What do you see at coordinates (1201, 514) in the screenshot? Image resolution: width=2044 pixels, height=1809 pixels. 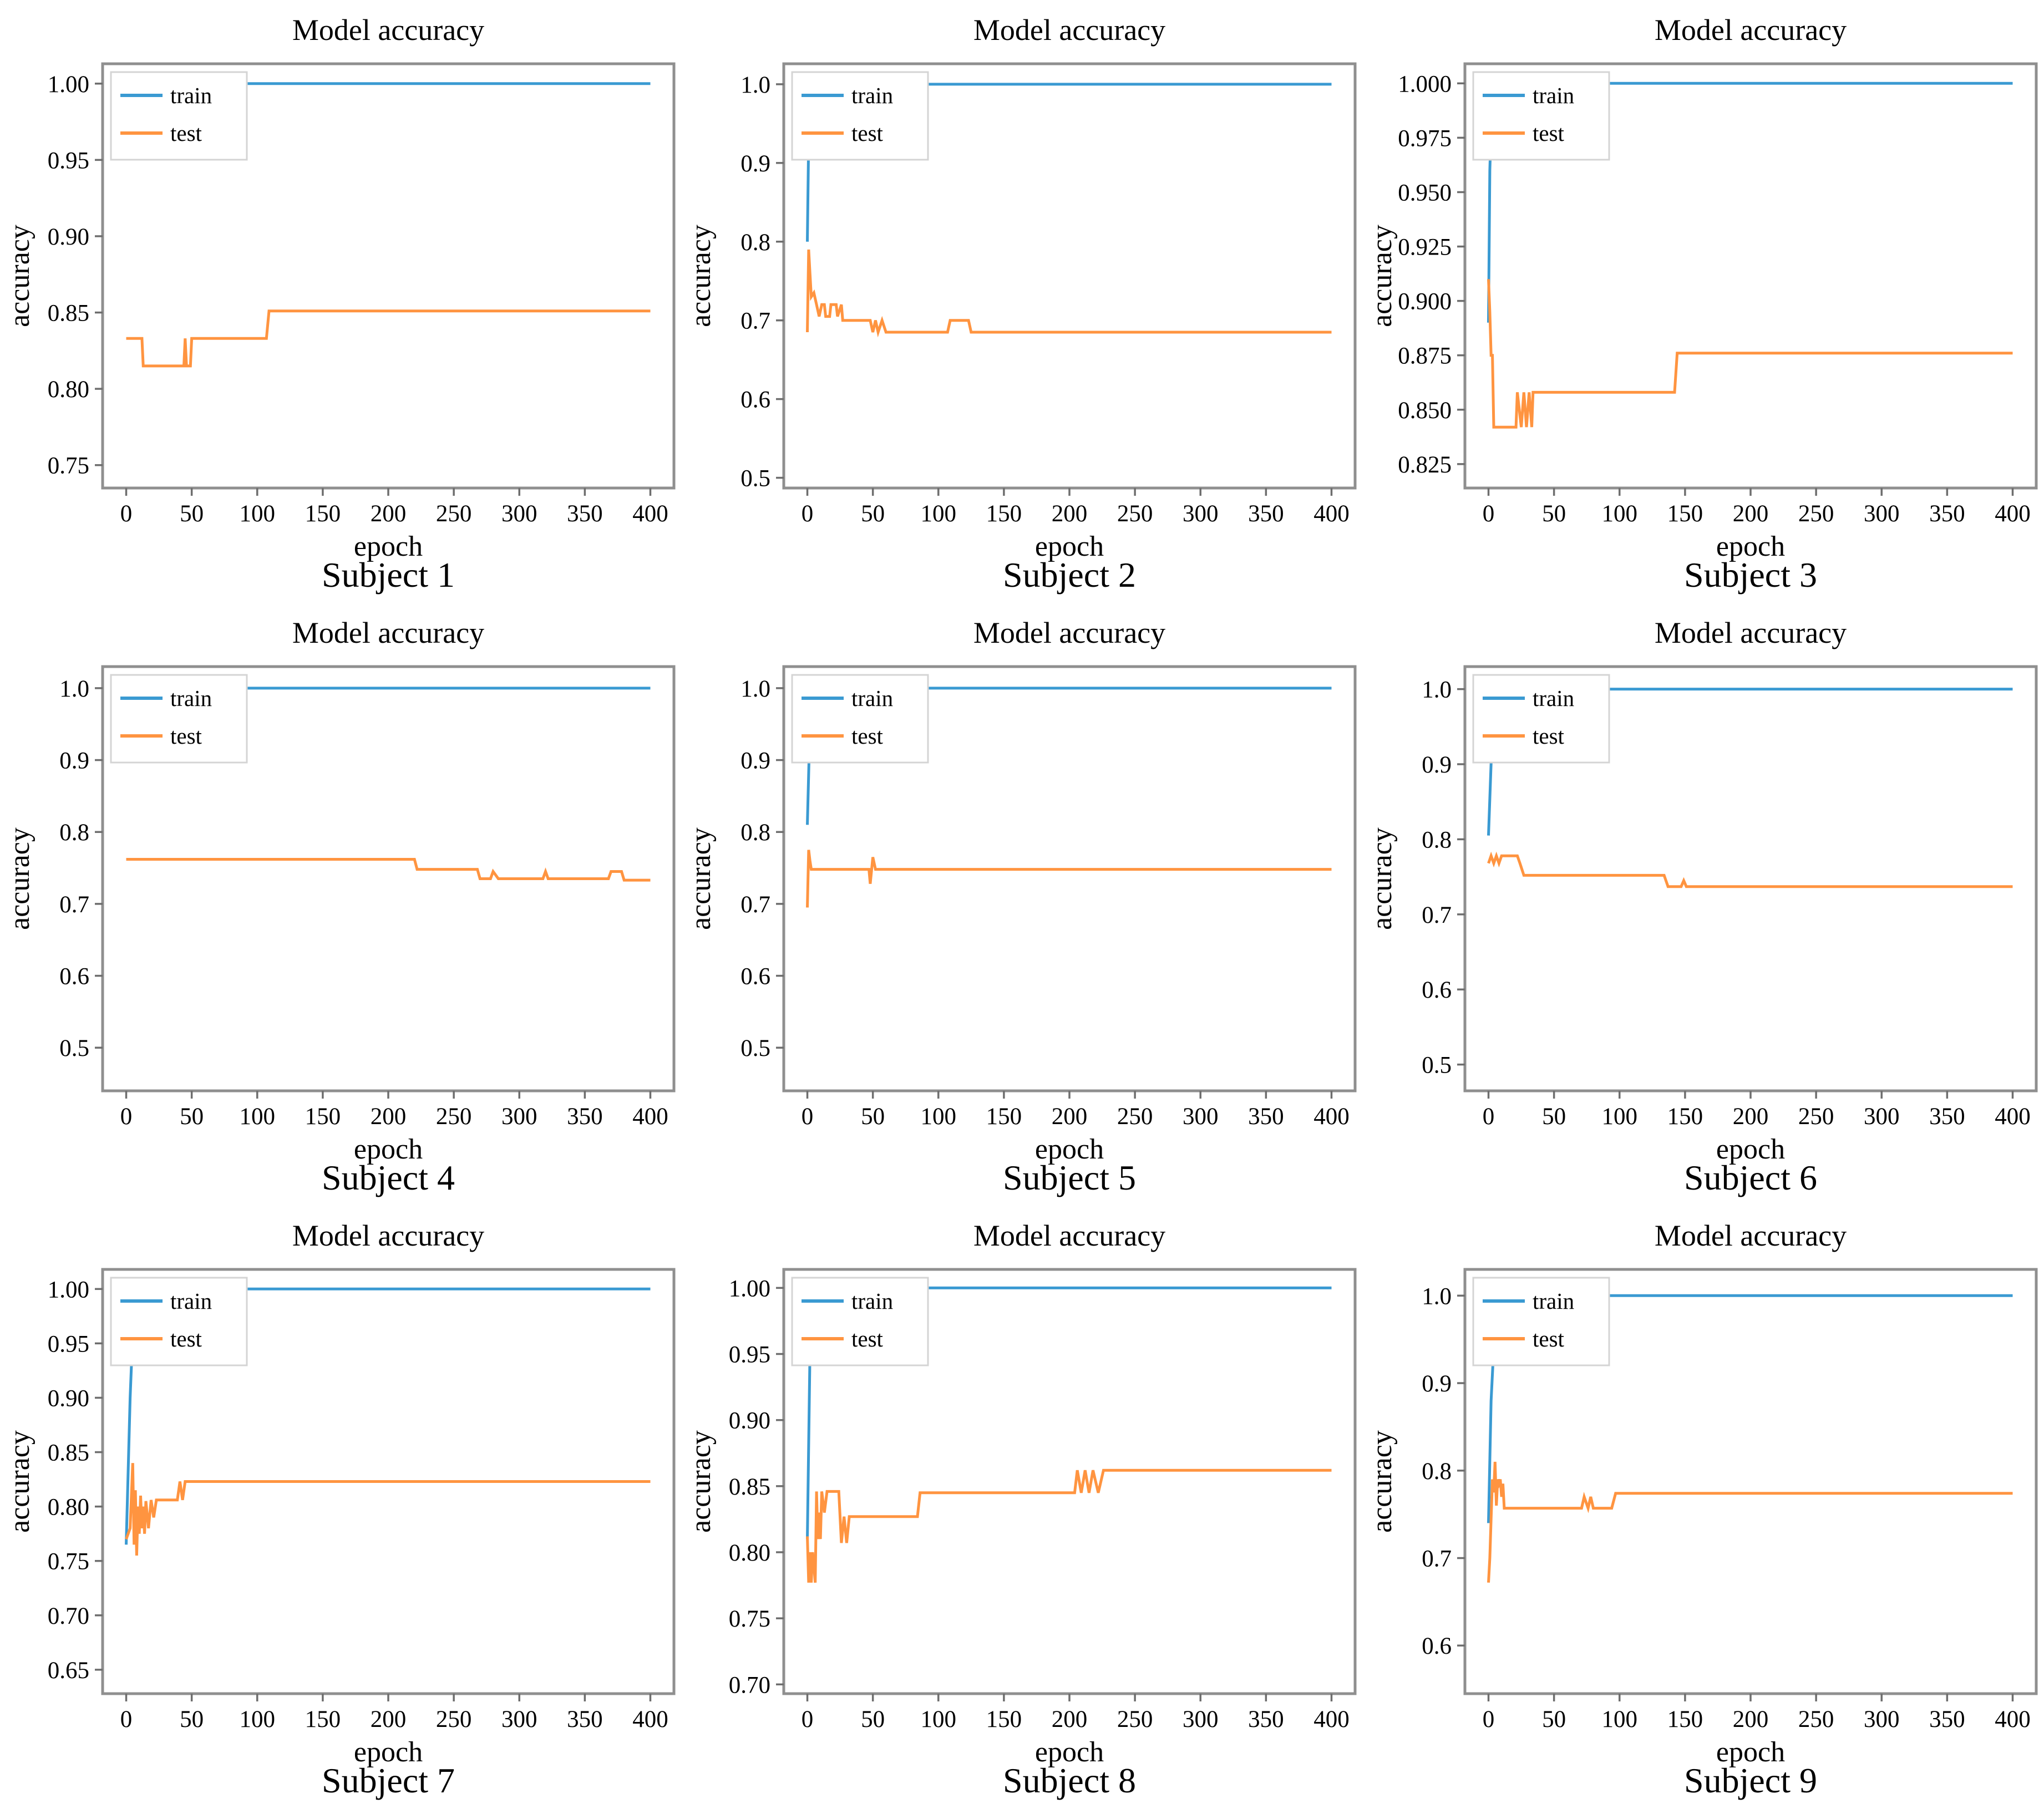 I see `x-tick-label: 300` at bounding box center [1201, 514].